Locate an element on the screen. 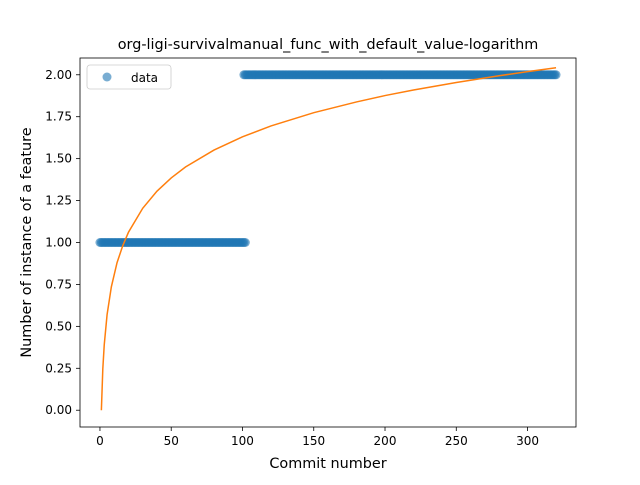 This screenshot has height=485, width=640. y-tick-label: 0.00 is located at coordinates (58, 410).